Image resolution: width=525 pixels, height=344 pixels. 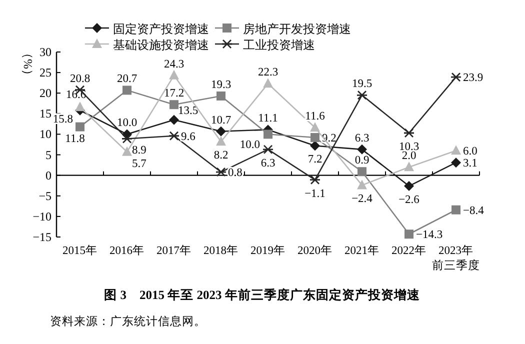 I want to click on data-label: 11.1, so click(x=268, y=118).